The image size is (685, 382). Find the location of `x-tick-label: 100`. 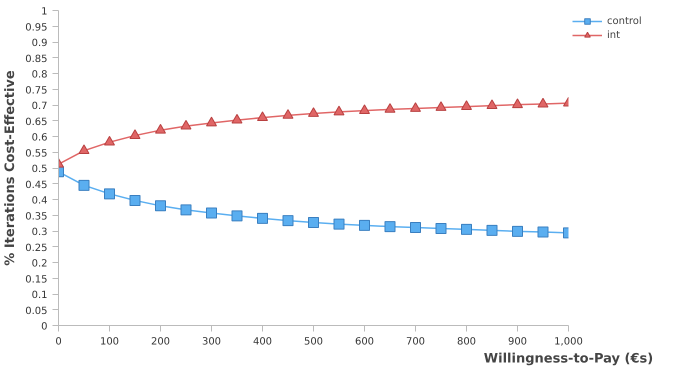

x-tick-label: 100 is located at coordinates (110, 342).